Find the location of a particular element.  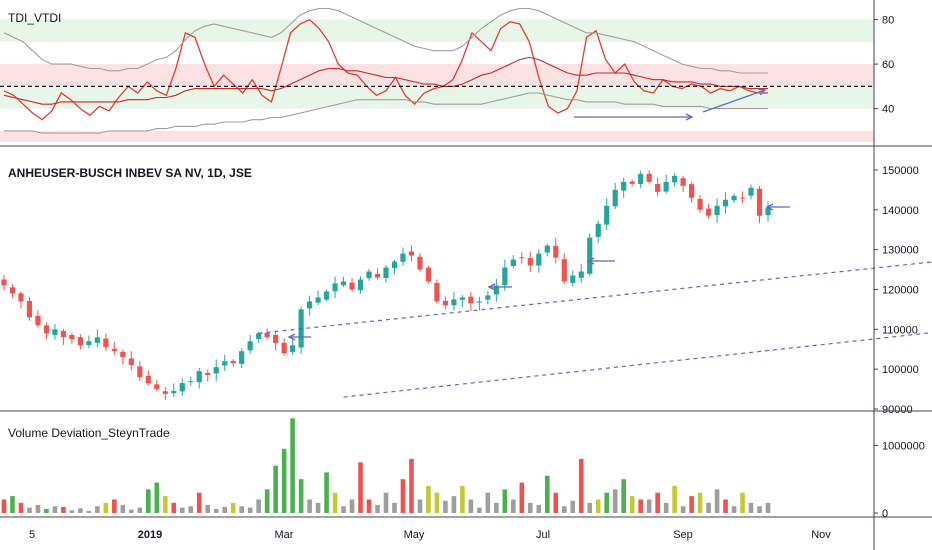

price-tick-label: 90000 is located at coordinates (897, 410).